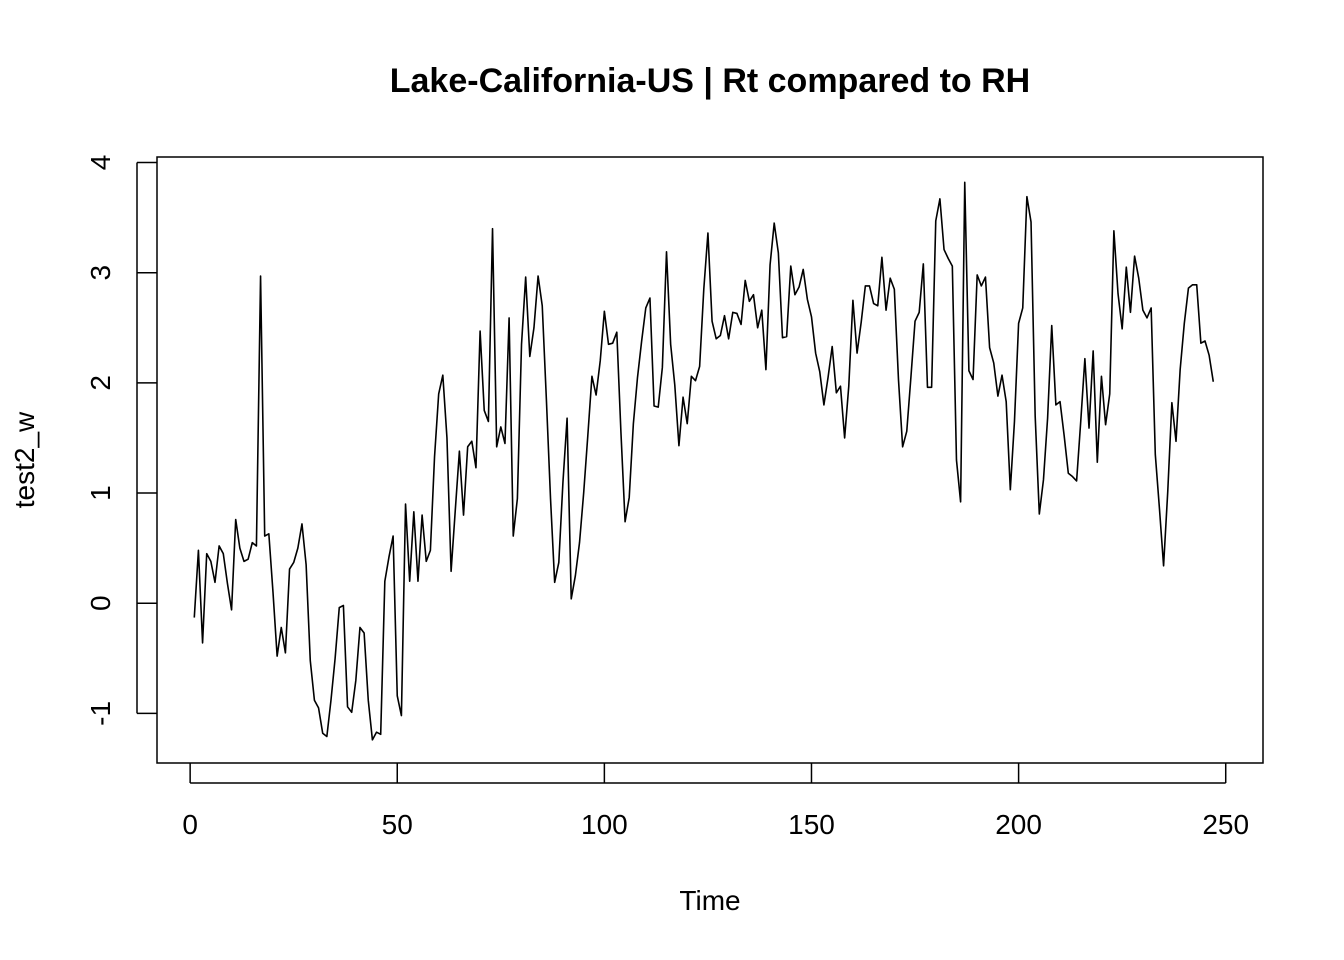  I want to click on x-tick-label: 250, so click(1225, 824).